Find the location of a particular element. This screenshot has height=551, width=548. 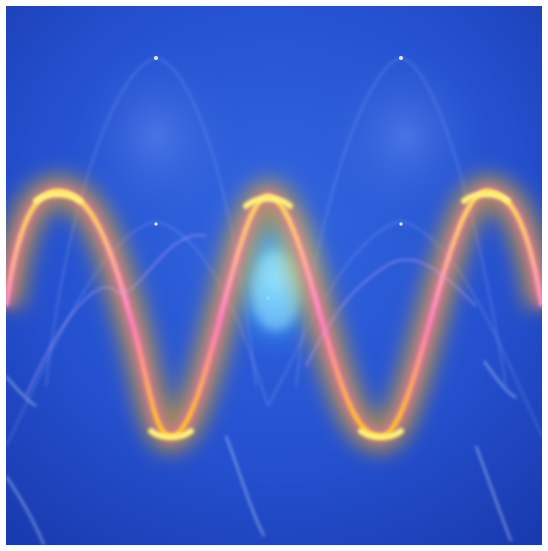

cyan-core is located at coordinates (276, 291).